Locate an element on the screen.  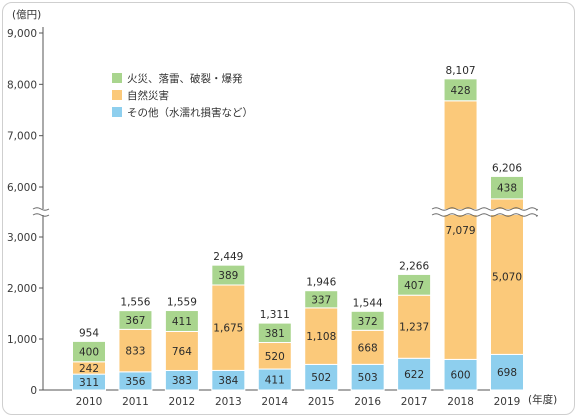
bar-value-label: 337 is located at coordinates (321, 300).